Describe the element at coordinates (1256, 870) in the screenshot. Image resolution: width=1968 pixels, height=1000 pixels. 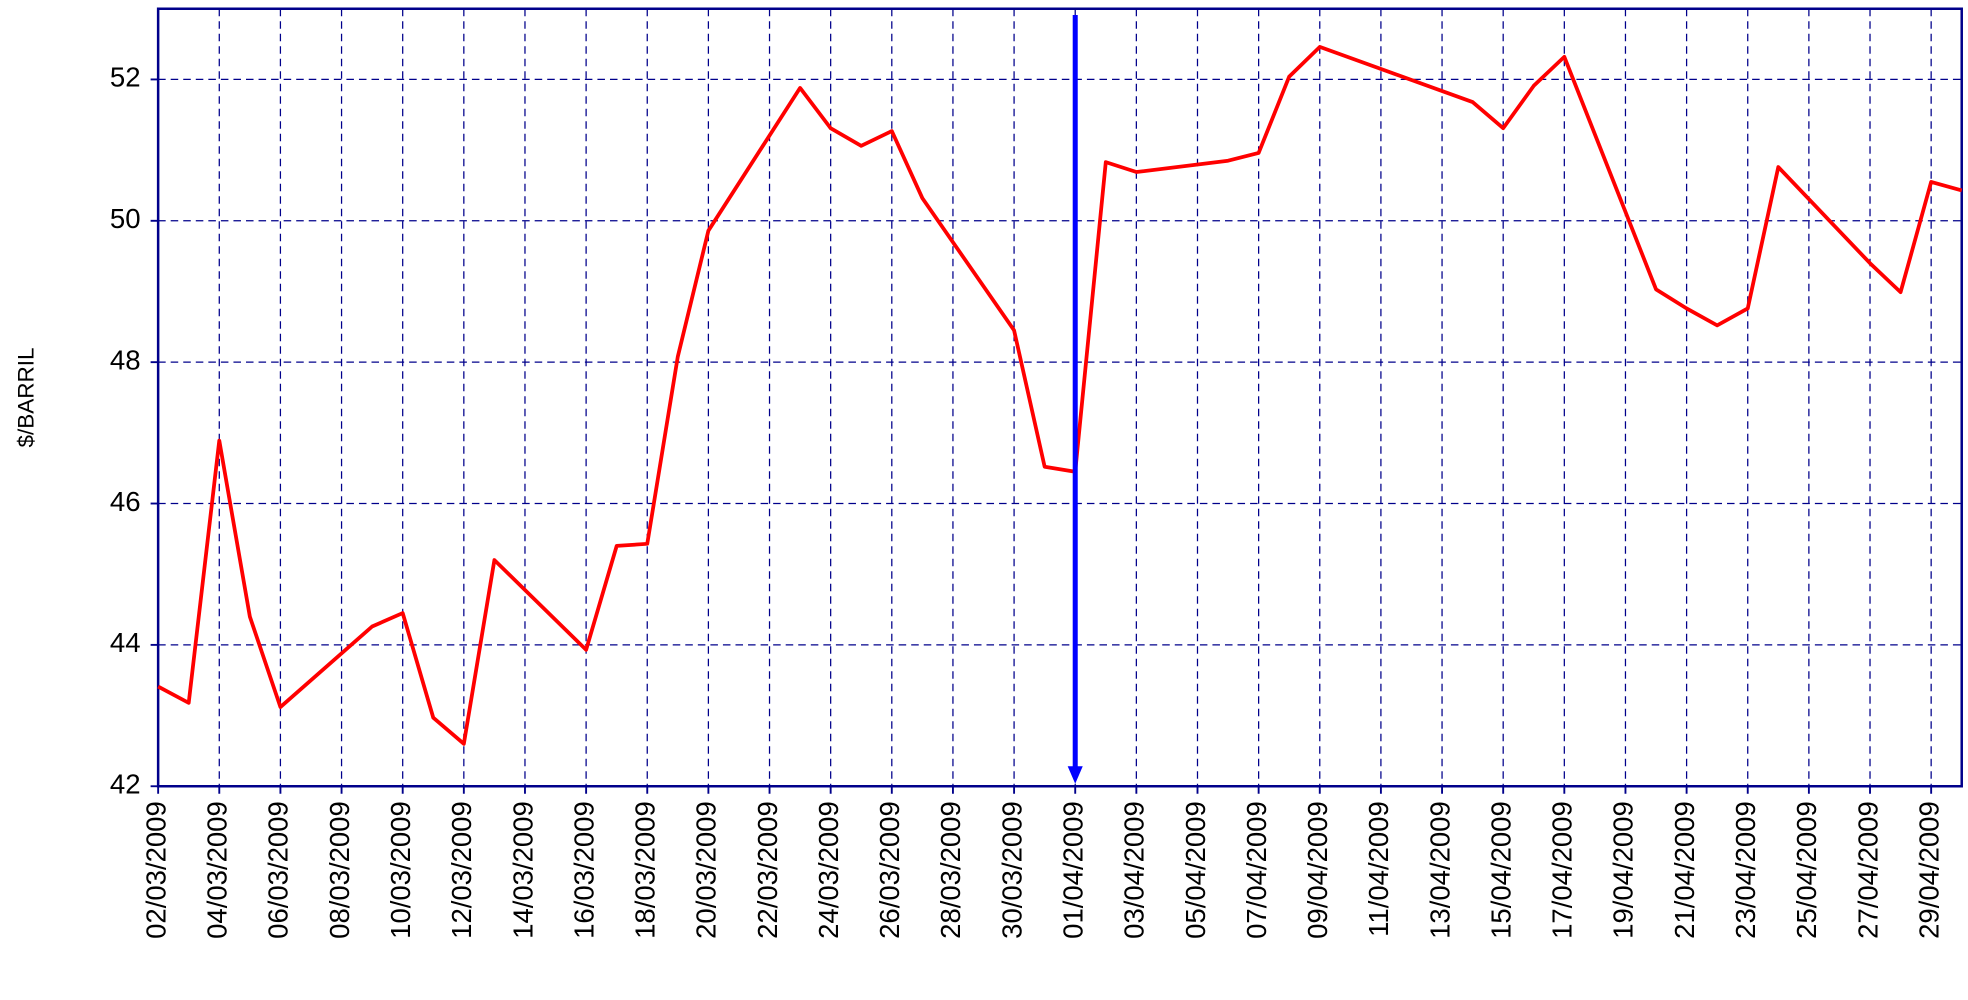
I see `x-tick-label: 07/04/2009` at that location.